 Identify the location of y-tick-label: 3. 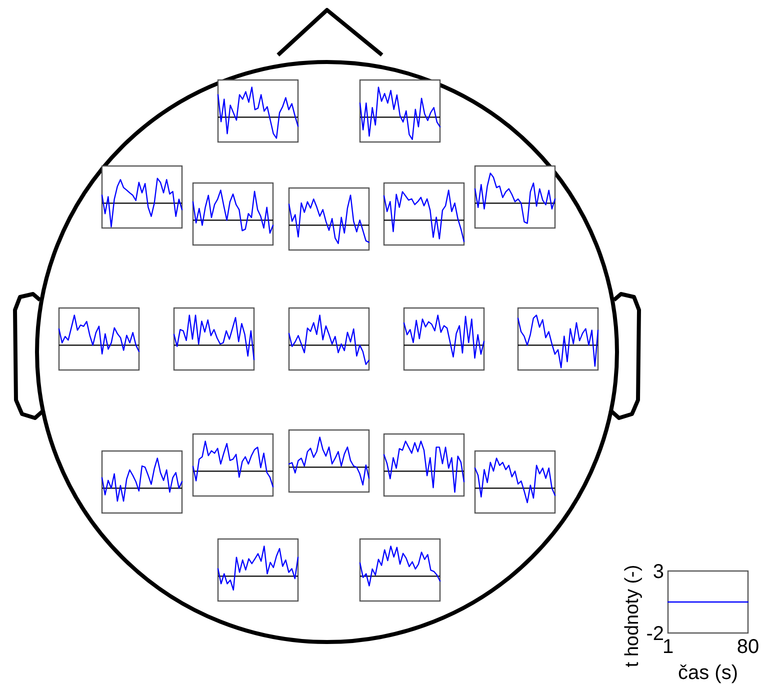
(658, 572).